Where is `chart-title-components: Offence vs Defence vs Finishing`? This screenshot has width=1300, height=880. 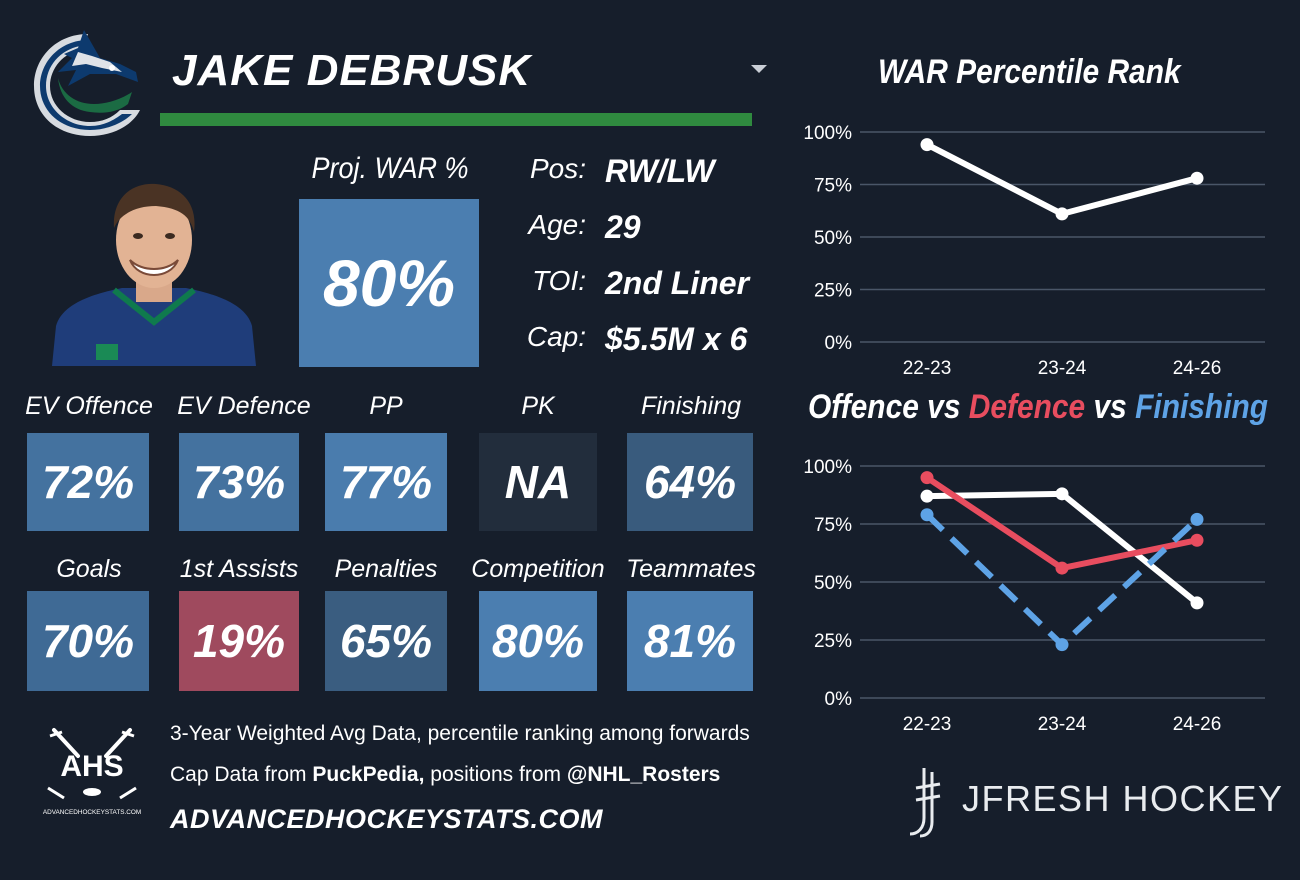 chart-title-components: Offence vs Defence vs Finishing is located at coordinates (1038, 407).